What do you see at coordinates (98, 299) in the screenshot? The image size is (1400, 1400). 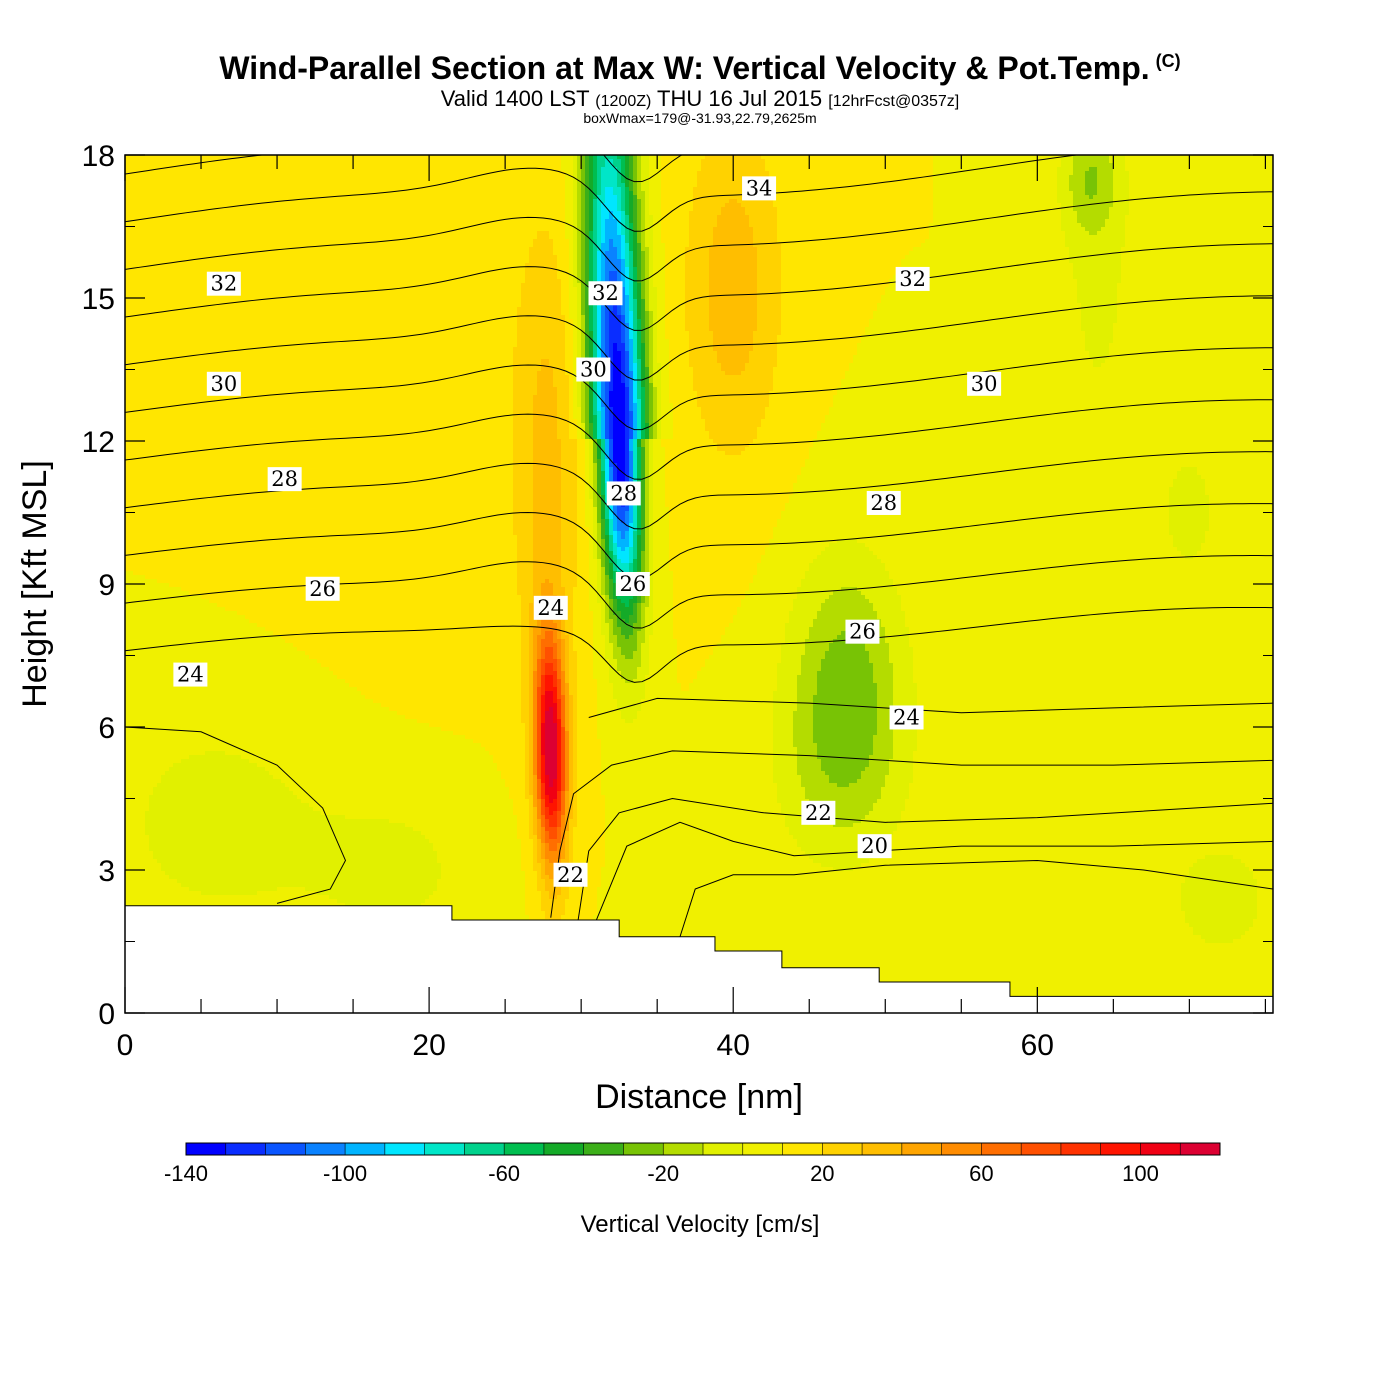 I see `y-tick-label: 15` at bounding box center [98, 299].